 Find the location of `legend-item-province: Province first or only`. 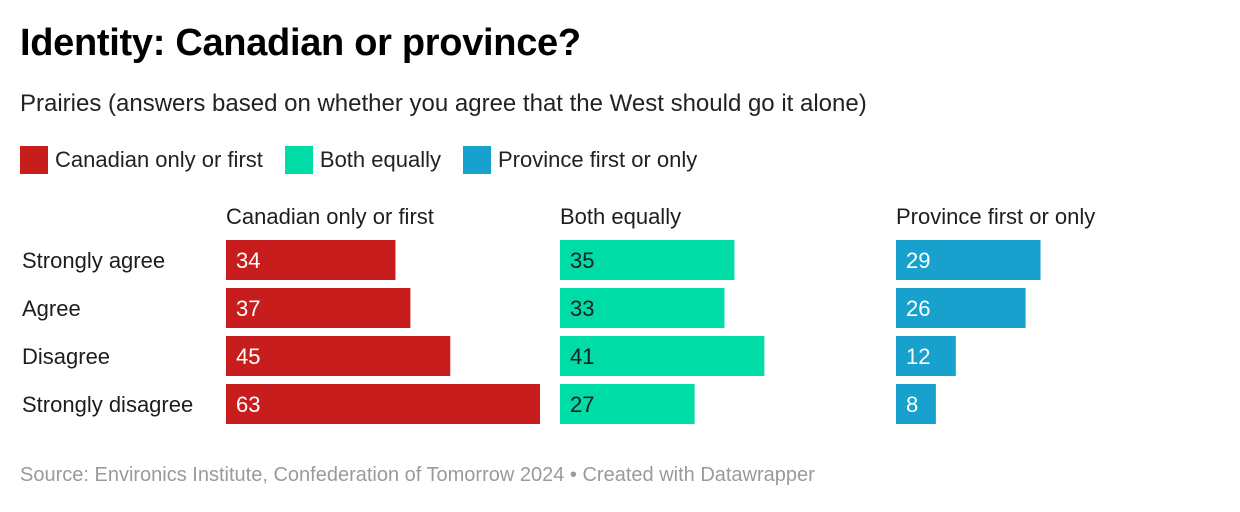

legend-item-province: Province first or only is located at coordinates (580, 160).